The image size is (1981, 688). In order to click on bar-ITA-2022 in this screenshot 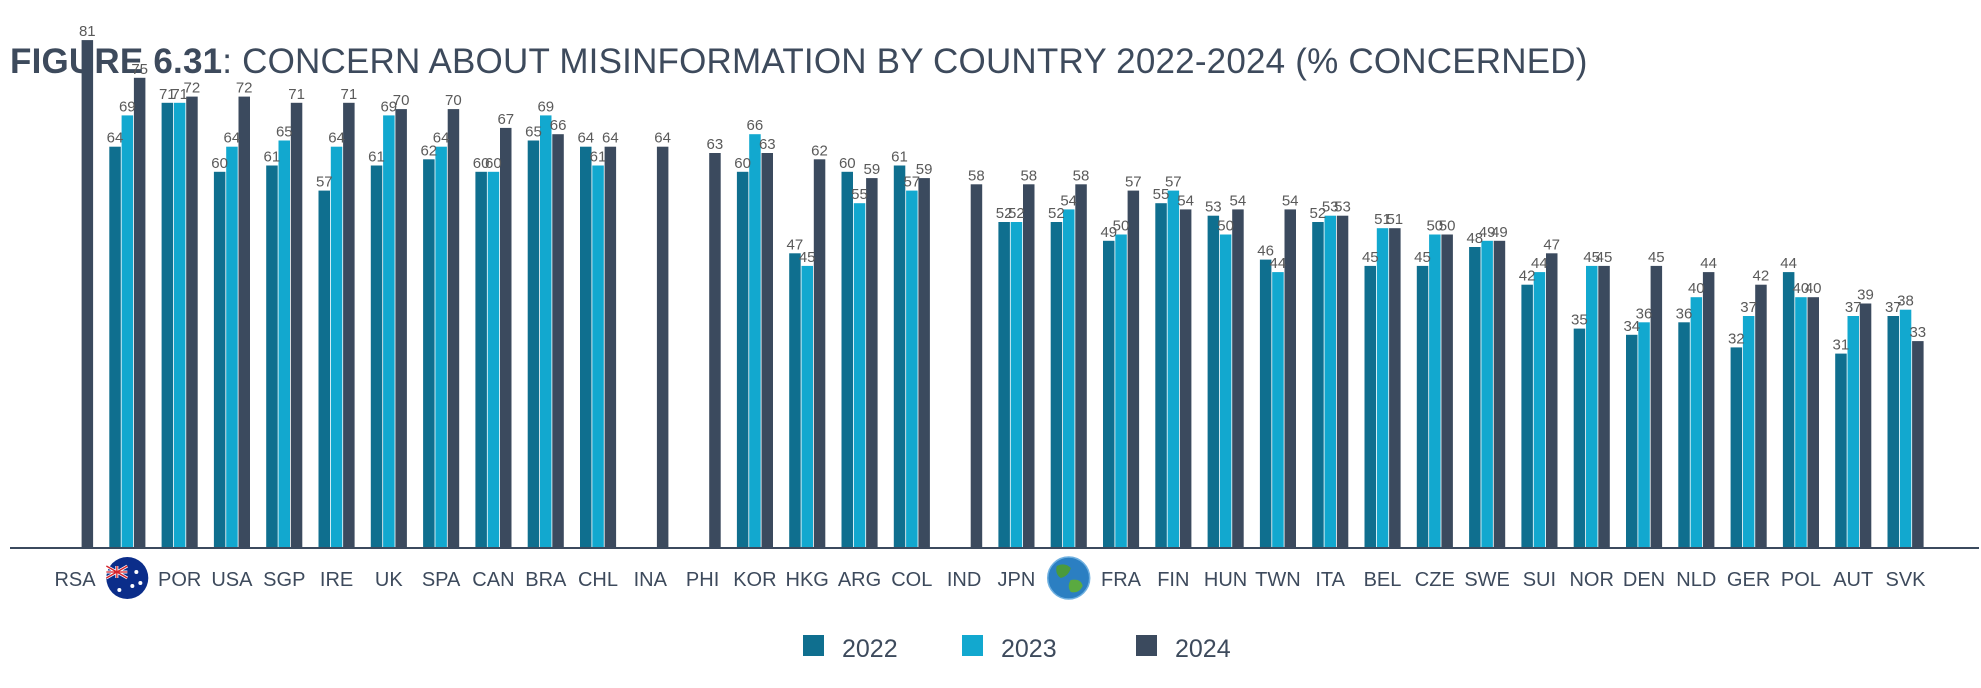, I will do `click(1318, 385)`.